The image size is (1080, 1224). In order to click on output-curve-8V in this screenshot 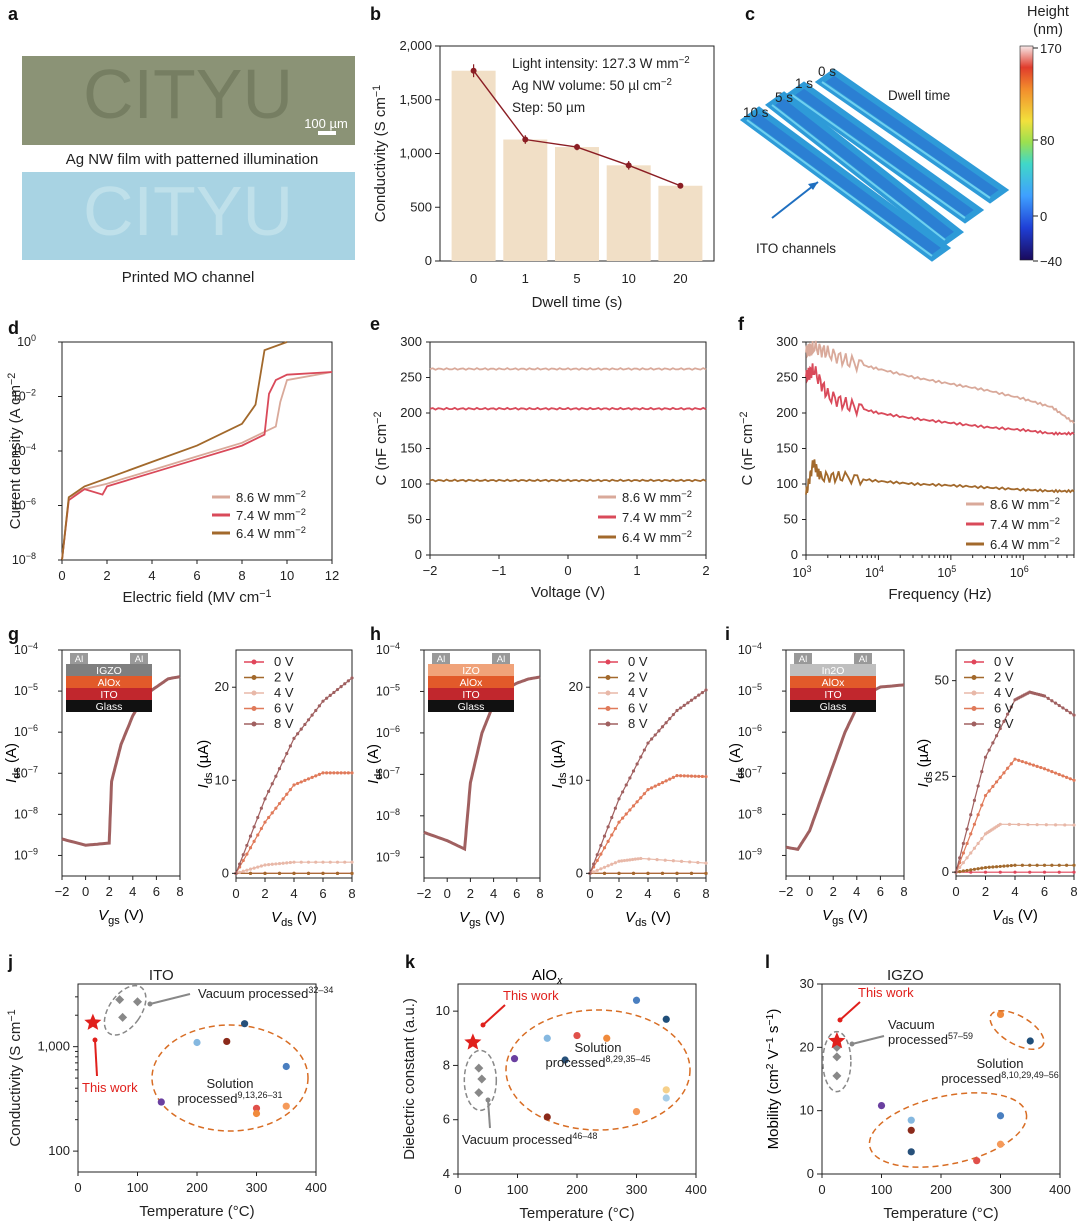, I will do `click(648, 781)`.